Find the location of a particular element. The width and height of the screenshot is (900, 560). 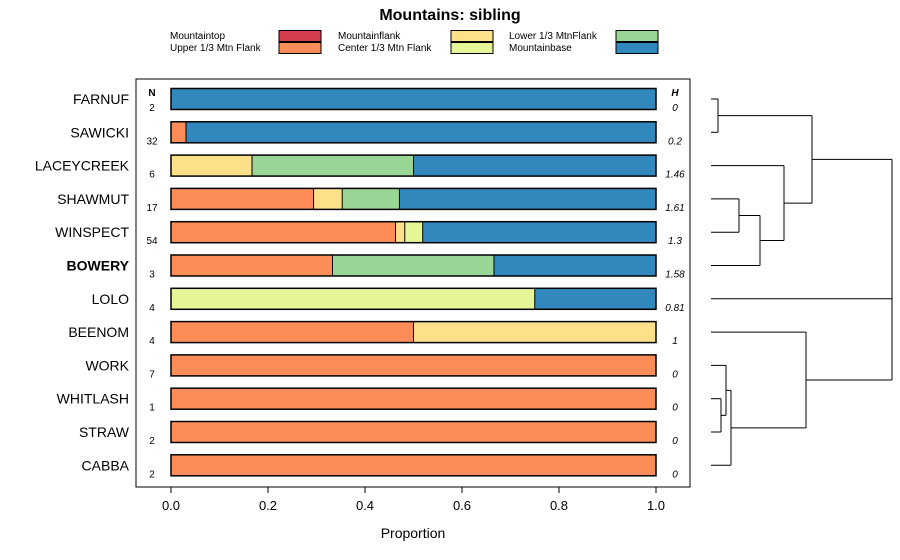

row-label: WHITLASH is located at coordinates (93, 399).